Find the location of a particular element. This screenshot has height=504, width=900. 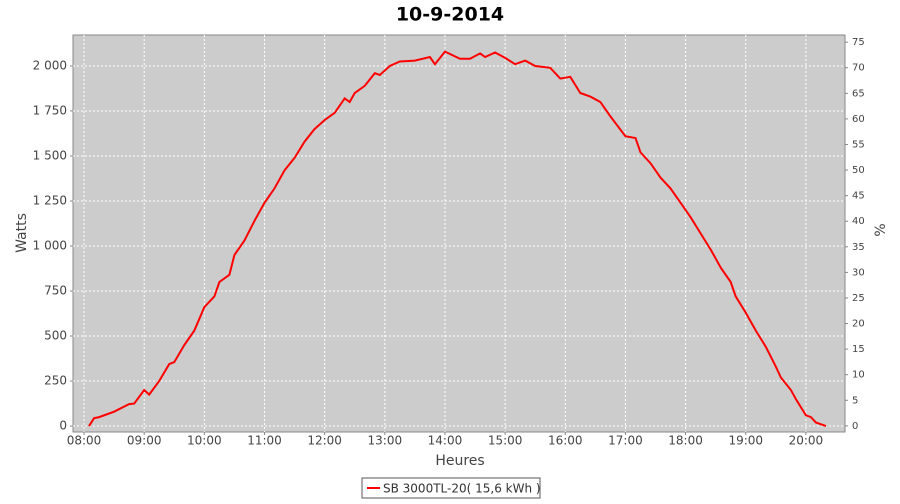

legend-label: SB 3000TL-20( 15,6 kWh ) is located at coordinates (462, 489).